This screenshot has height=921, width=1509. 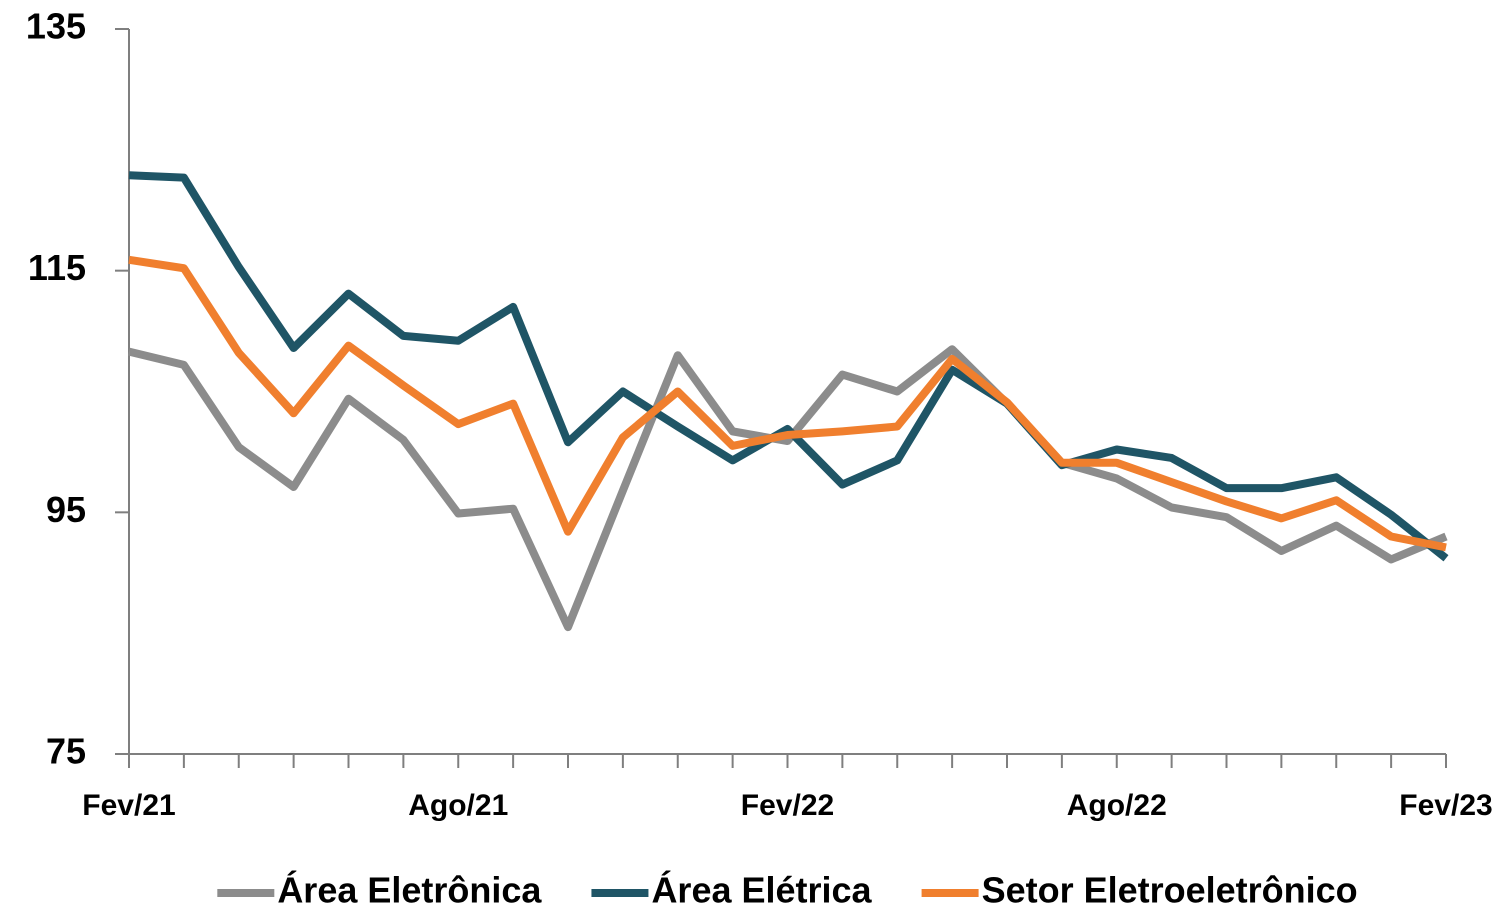 What do you see at coordinates (128, 805) in the screenshot?
I see `x-tick-label: Fev/21` at bounding box center [128, 805].